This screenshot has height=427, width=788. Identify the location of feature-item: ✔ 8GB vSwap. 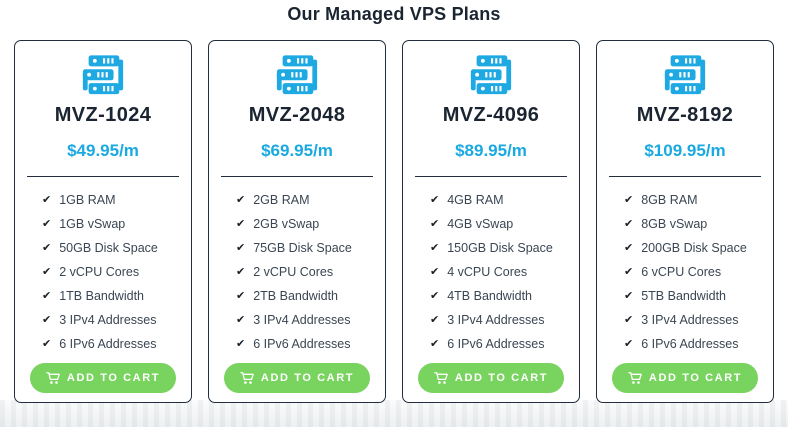
(698, 224).